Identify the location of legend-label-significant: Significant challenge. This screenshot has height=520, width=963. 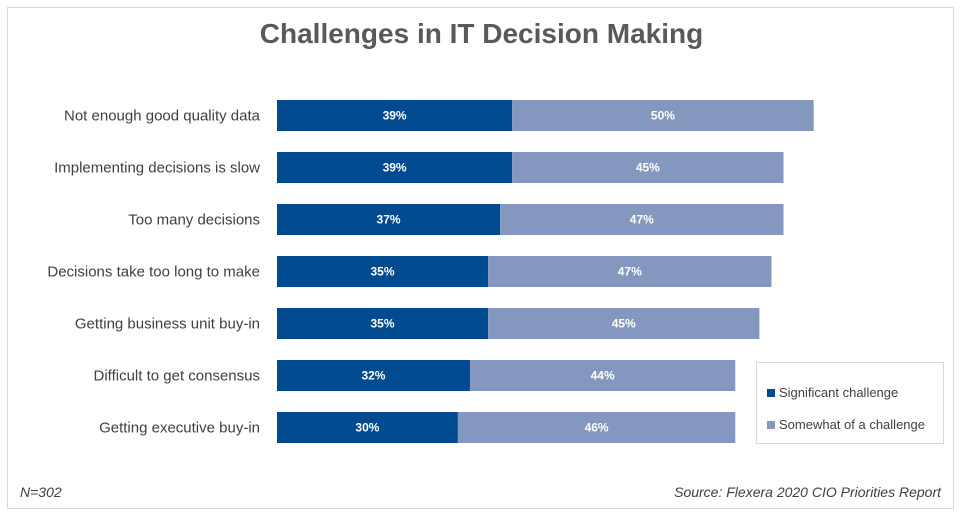
(839, 392).